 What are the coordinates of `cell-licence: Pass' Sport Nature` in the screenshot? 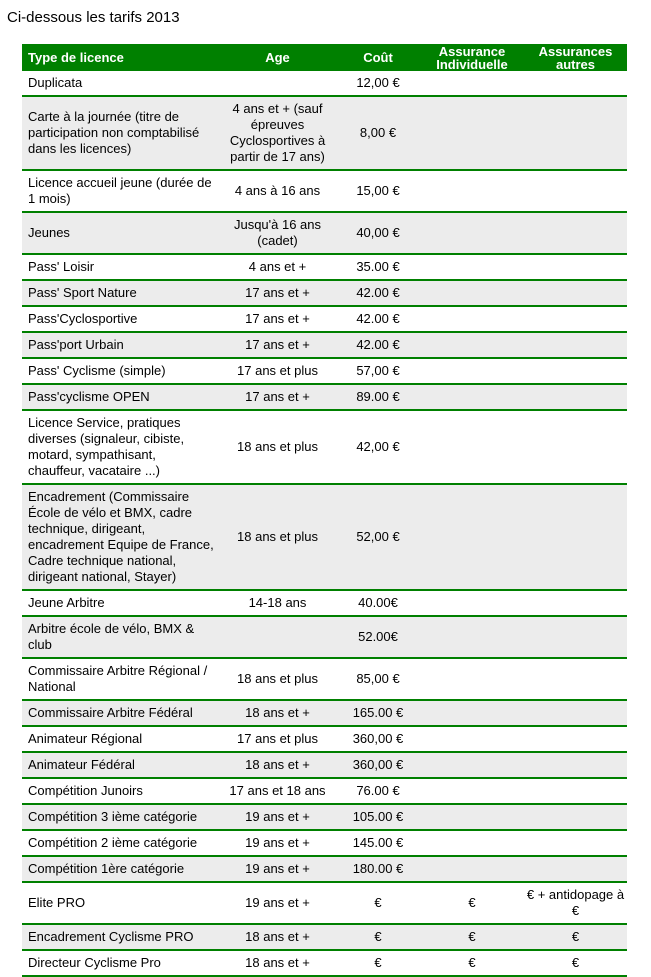 It's located at (120, 293).